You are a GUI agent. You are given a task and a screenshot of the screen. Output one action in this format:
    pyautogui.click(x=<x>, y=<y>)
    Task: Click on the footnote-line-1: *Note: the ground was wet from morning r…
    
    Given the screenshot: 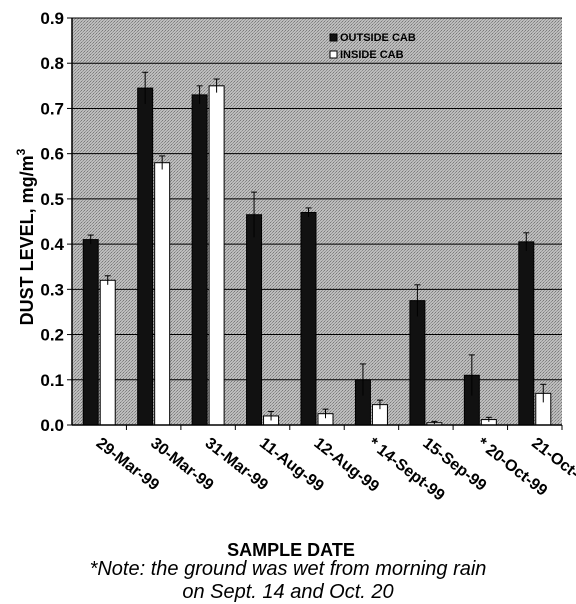 What is the action you would take?
    pyautogui.click(x=288, y=569)
    